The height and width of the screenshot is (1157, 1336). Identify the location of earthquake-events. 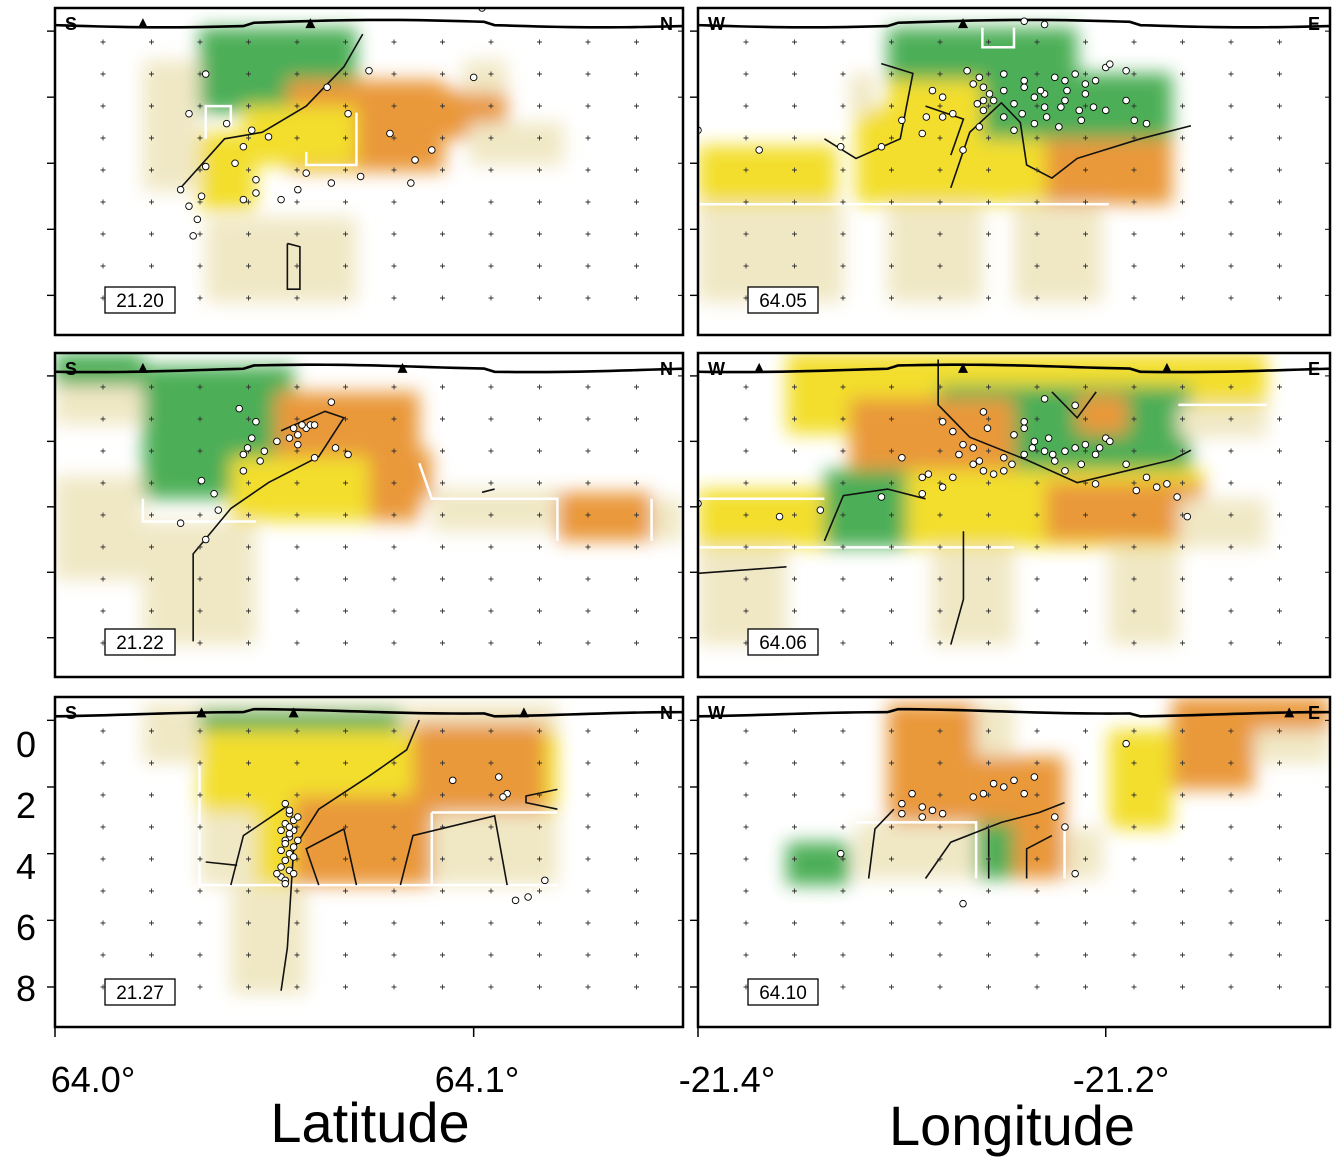
(945, 458).